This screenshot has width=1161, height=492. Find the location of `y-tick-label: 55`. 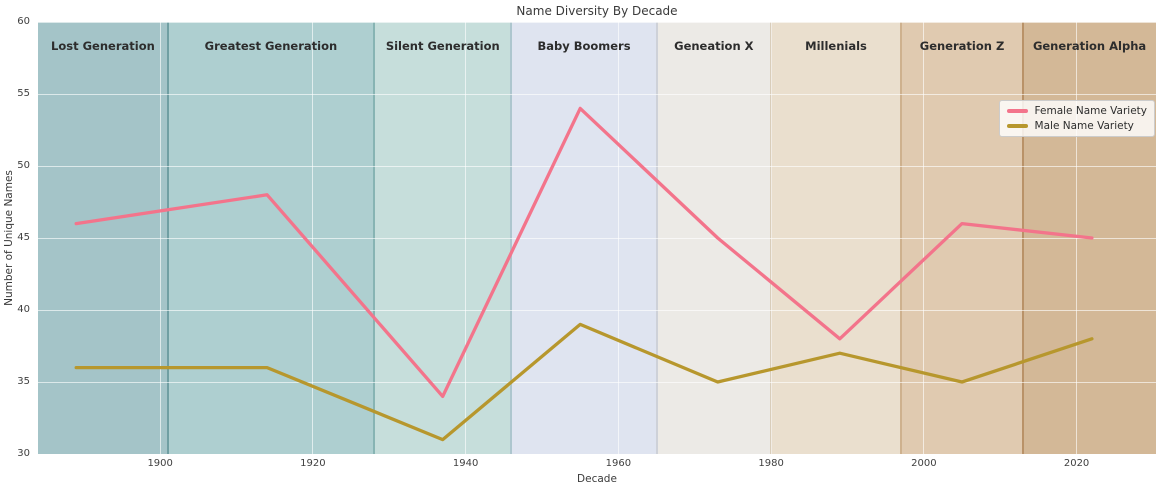

y-tick-label: 55 is located at coordinates (23, 93).